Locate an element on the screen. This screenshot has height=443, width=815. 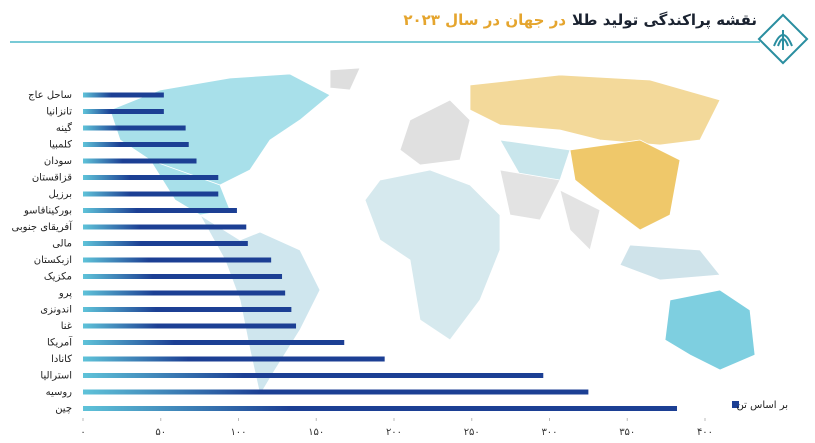
legend-swatch is located at coordinates (735, 404).